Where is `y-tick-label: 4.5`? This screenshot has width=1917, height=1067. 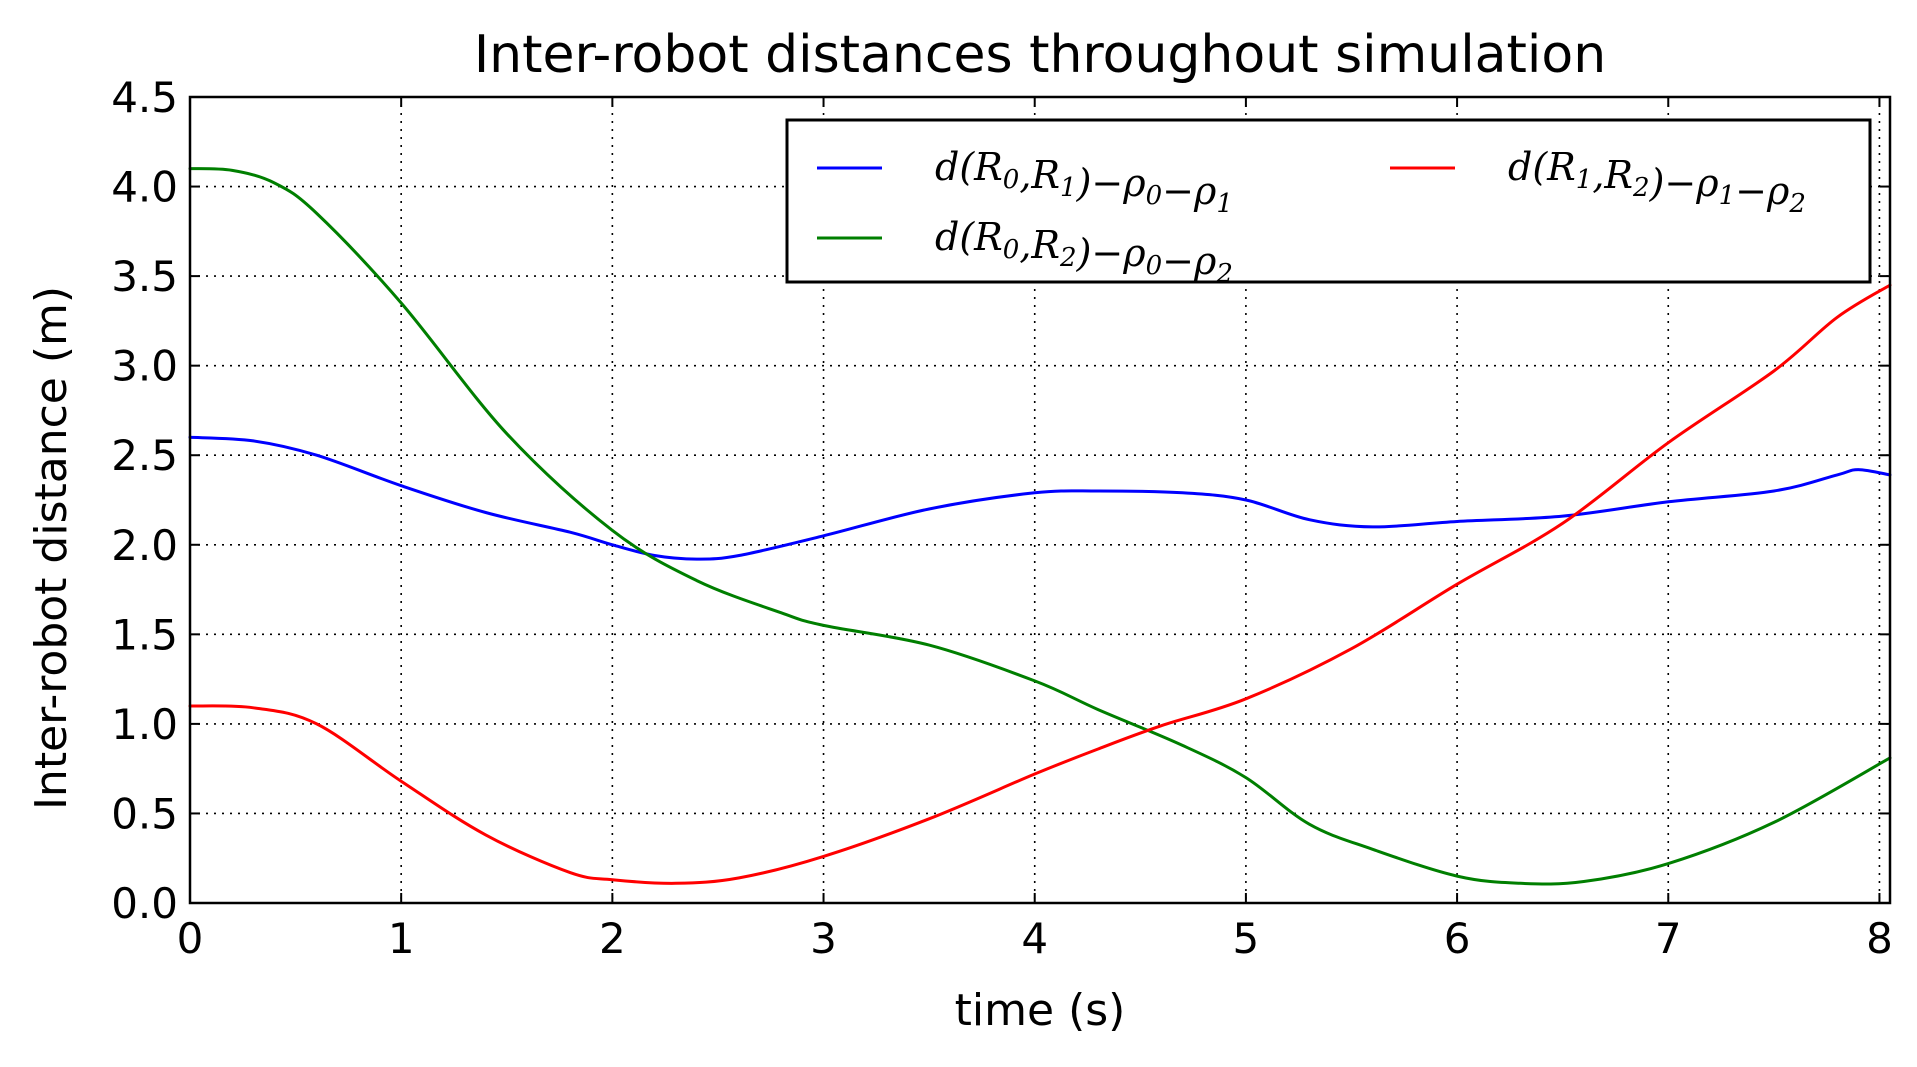
y-tick-label: 4.5 is located at coordinates (144, 97).